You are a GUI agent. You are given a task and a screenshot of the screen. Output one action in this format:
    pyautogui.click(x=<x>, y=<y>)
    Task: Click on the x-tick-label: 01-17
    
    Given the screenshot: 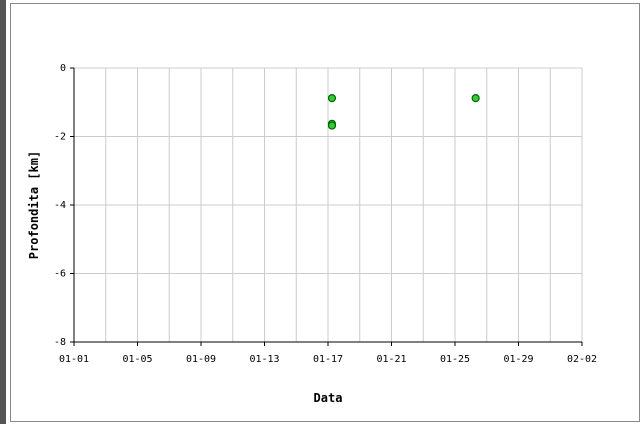 What is the action you would take?
    pyautogui.click(x=328, y=359)
    